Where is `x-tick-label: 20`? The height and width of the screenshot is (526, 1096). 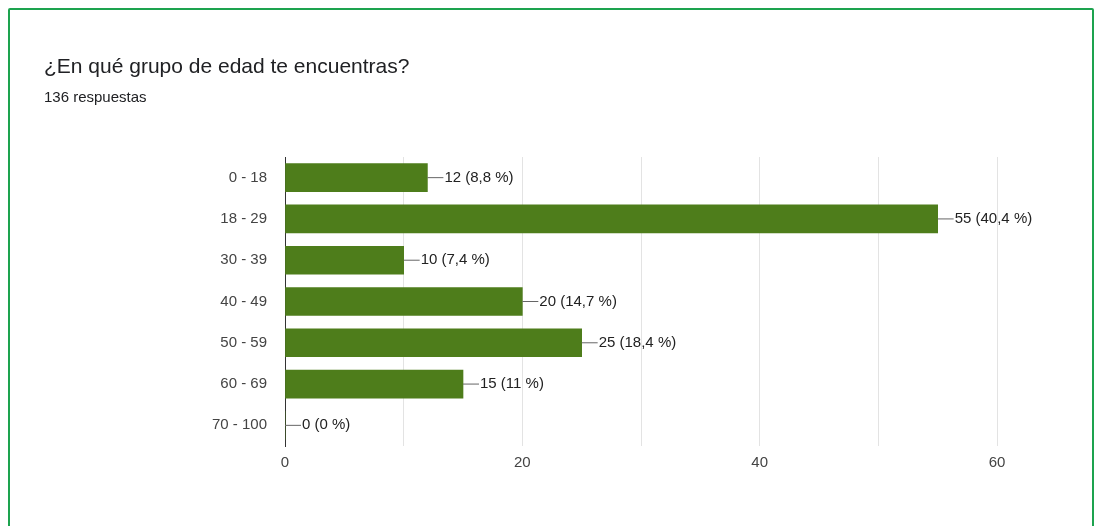
x-tick-label: 20 is located at coordinates (522, 462).